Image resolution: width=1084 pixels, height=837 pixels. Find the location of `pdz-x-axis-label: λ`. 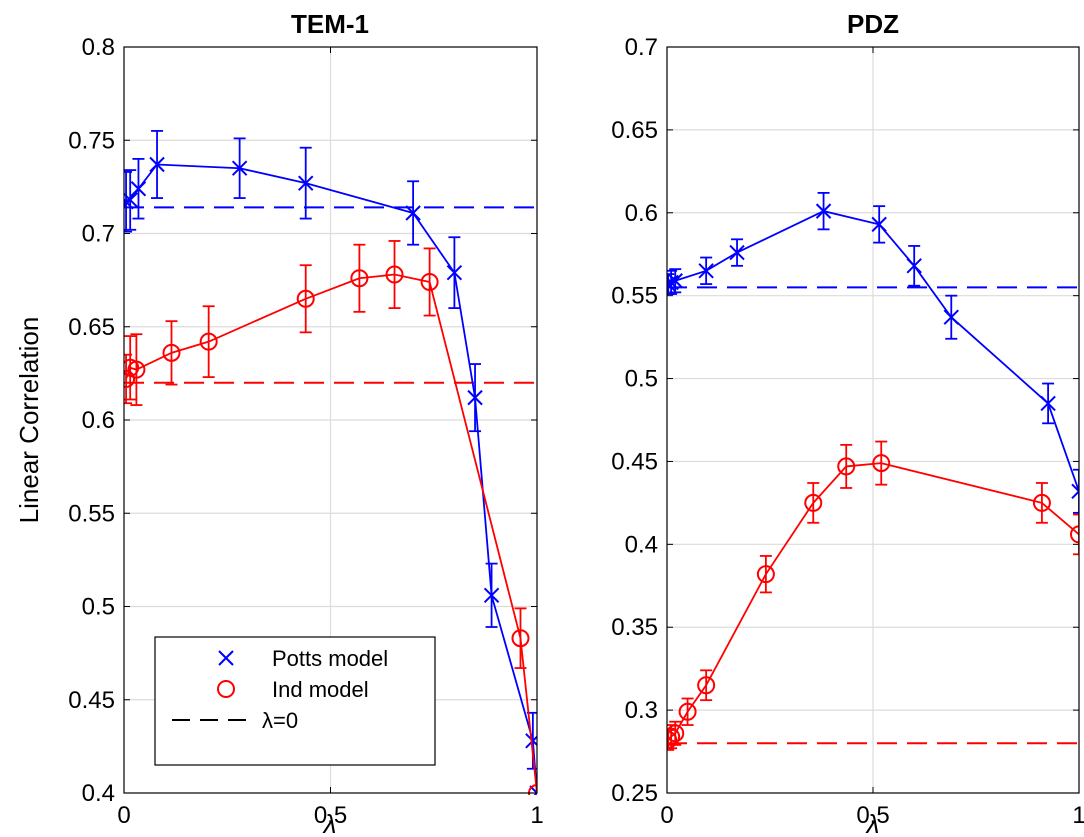

pdz-x-axis-label: λ is located at coordinates (872, 823).